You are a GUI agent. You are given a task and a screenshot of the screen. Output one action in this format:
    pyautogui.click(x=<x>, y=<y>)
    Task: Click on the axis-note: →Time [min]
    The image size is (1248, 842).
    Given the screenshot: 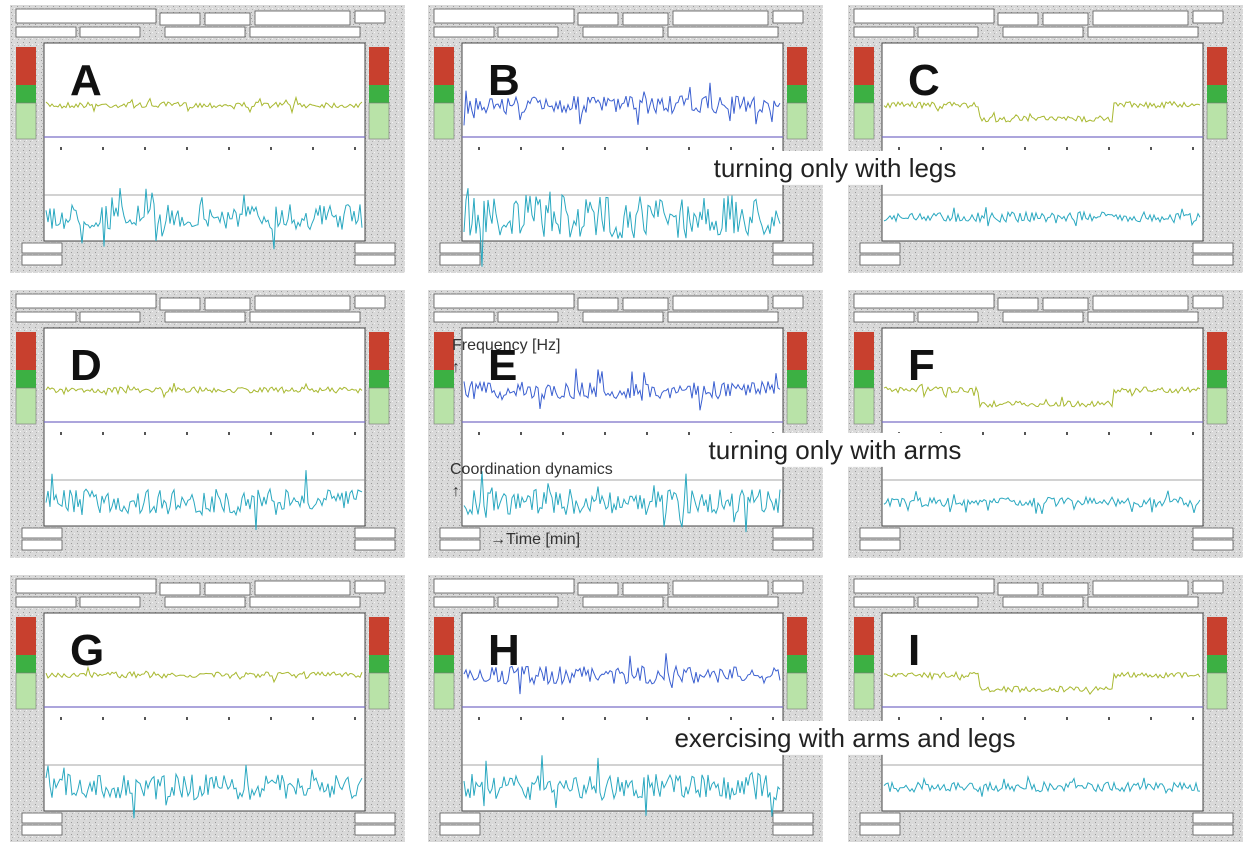 What is the action you would take?
    pyautogui.click(x=535, y=539)
    